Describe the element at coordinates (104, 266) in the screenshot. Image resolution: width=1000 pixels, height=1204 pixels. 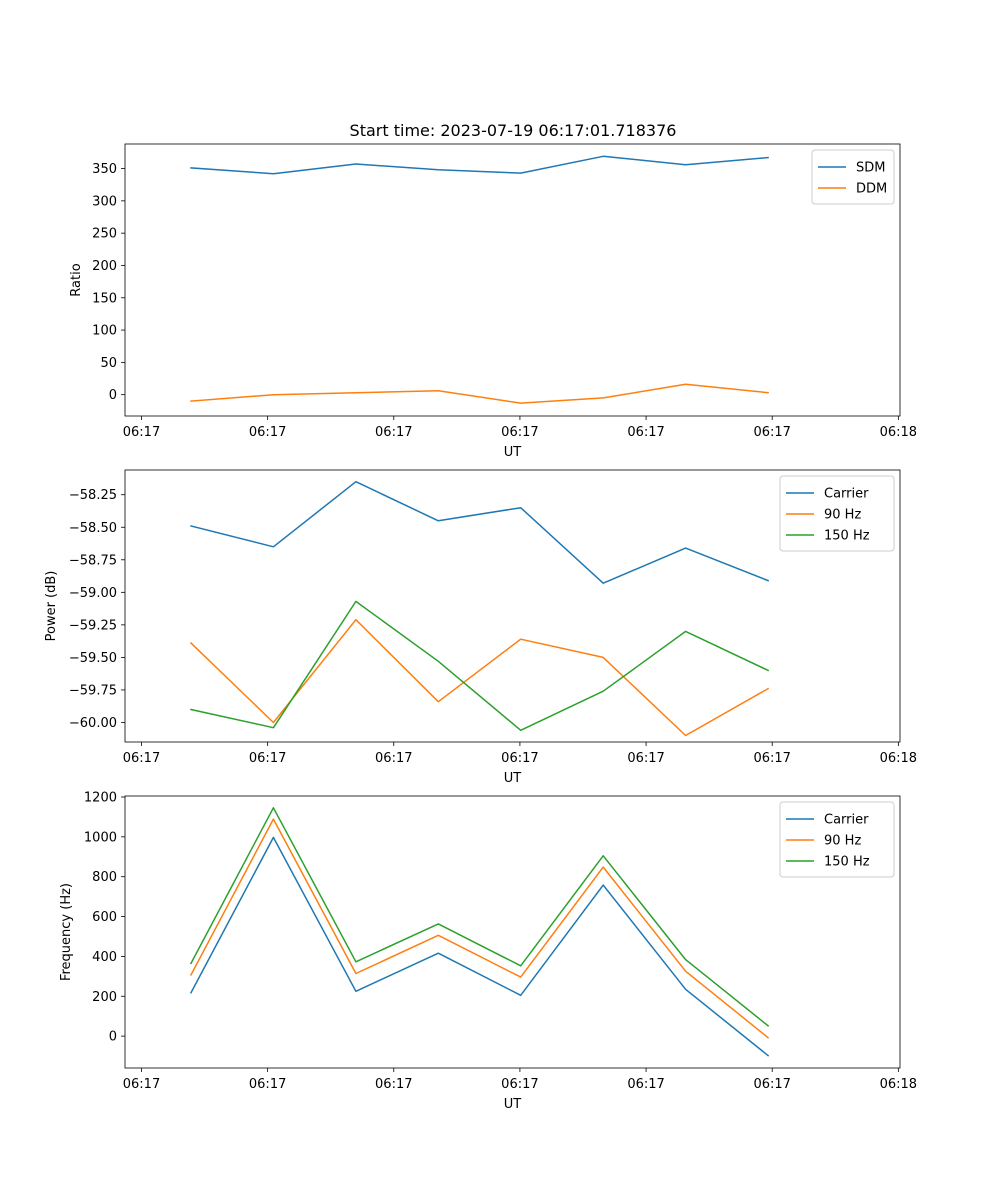
I see `panel-1-ytick-label: 200` at that location.